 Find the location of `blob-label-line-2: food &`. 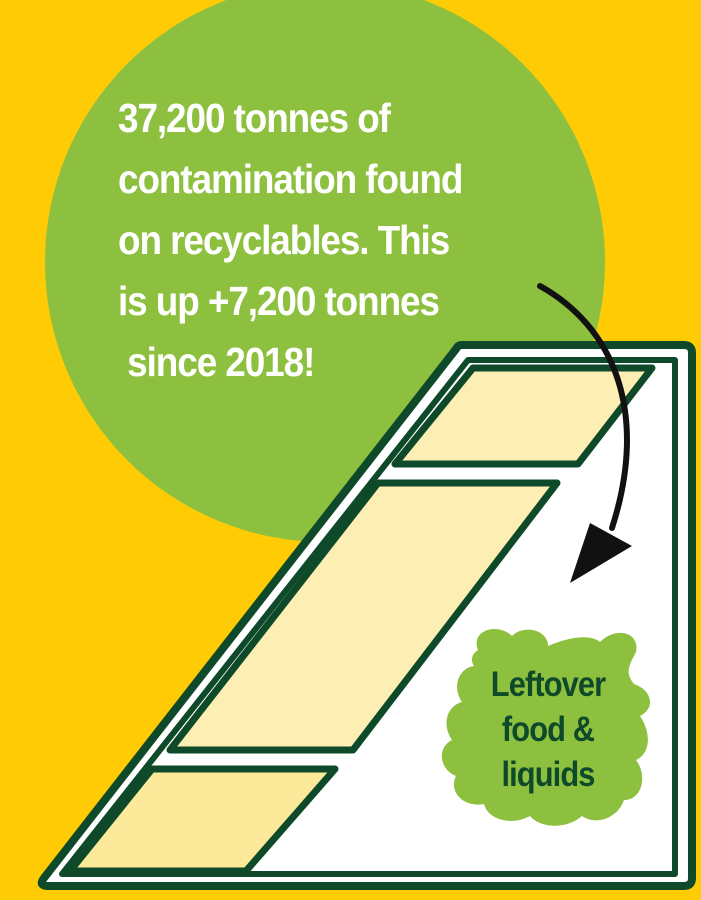

blob-label-line-2: food & is located at coordinates (548, 729).